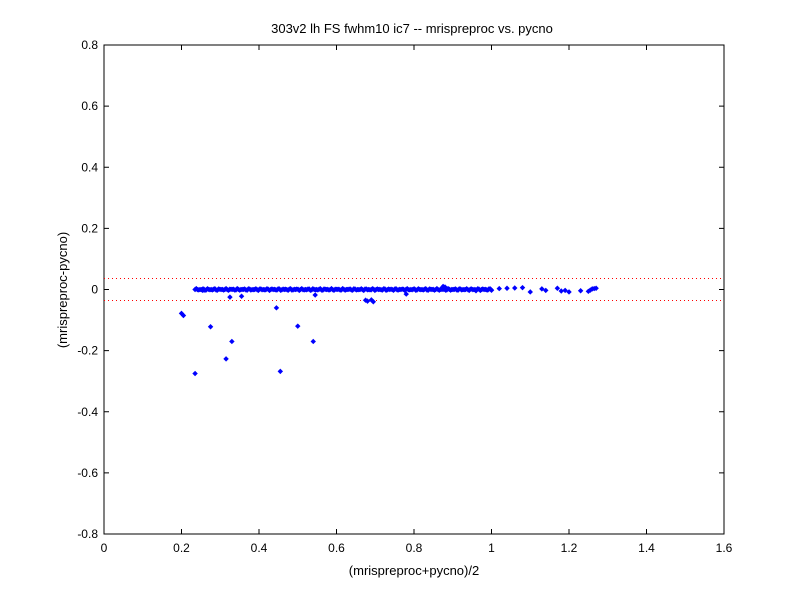  What do you see at coordinates (259, 548) in the screenshot?
I see `x-tick-label: 0.4` at bounding box center [259, 548].